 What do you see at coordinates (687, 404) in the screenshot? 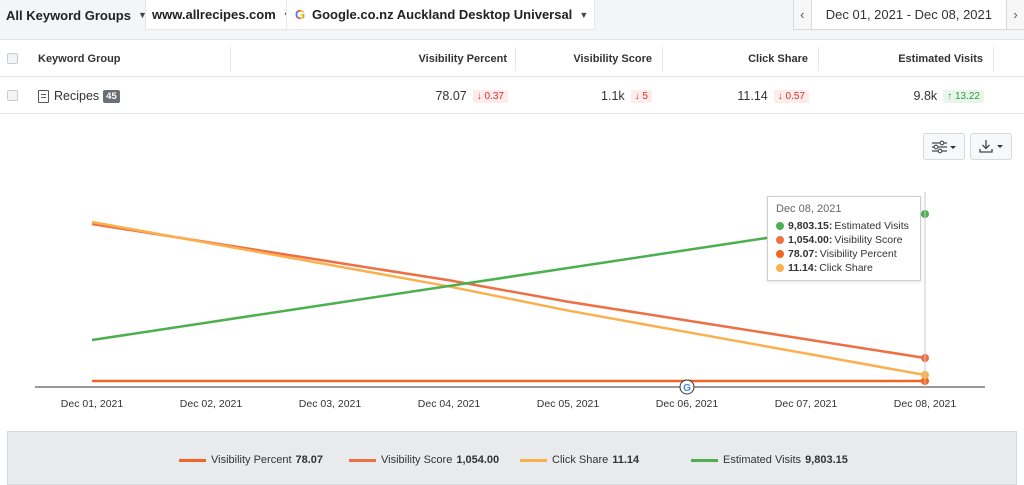
I see `x-tick-label: Dec 06, 2021` at bounding box center [687, 404].